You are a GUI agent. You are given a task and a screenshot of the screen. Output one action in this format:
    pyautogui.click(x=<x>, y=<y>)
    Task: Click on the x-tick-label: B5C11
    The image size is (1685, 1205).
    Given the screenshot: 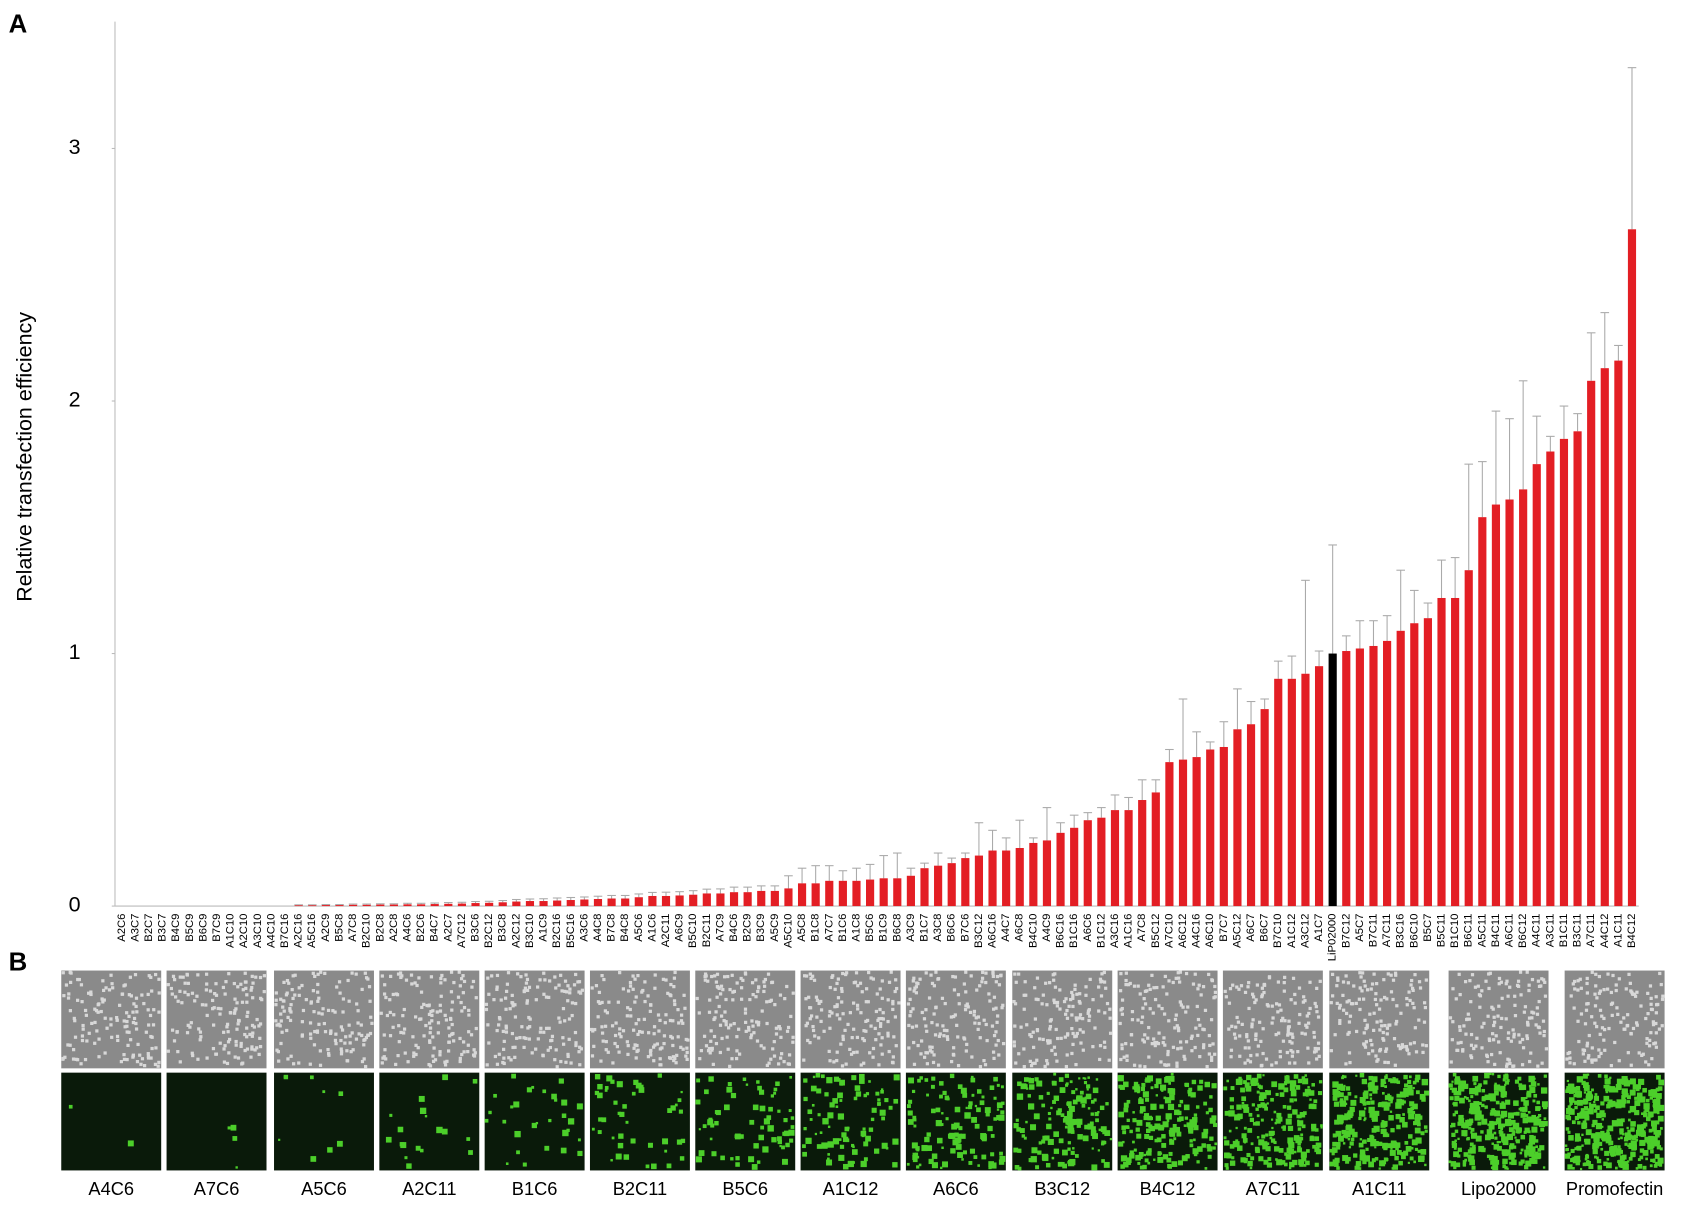 What is the action you would take?
    pyautogui.click(x=1441, y=931)
    